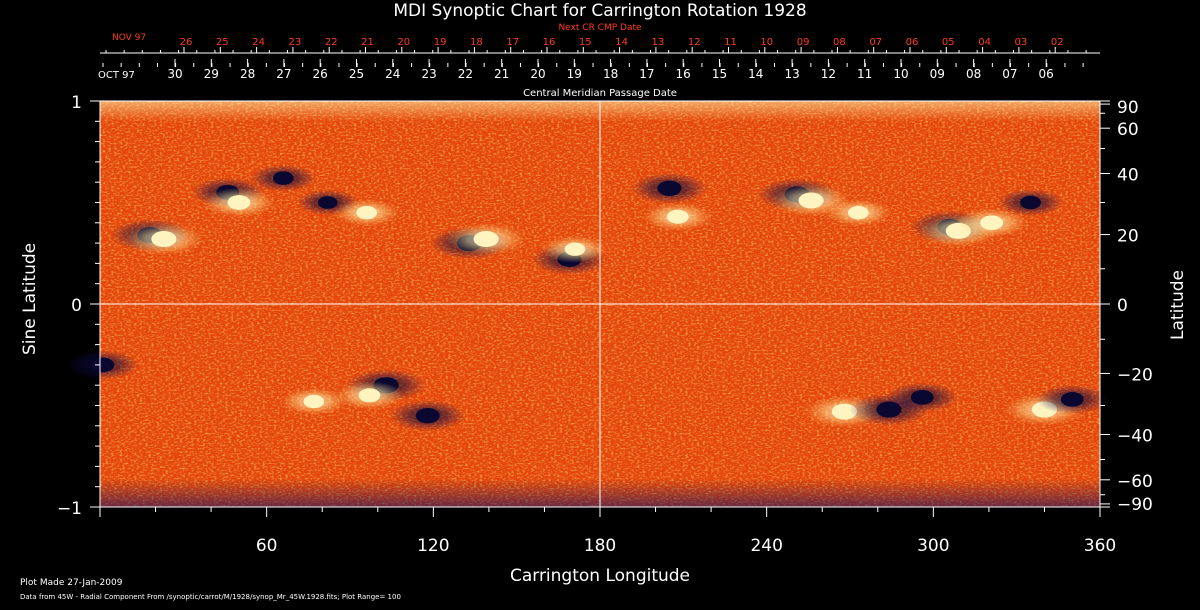 The width and height of the screenshot is (1200, 610). I want to click on next-cr-day-label: 20, so click(403, 42).